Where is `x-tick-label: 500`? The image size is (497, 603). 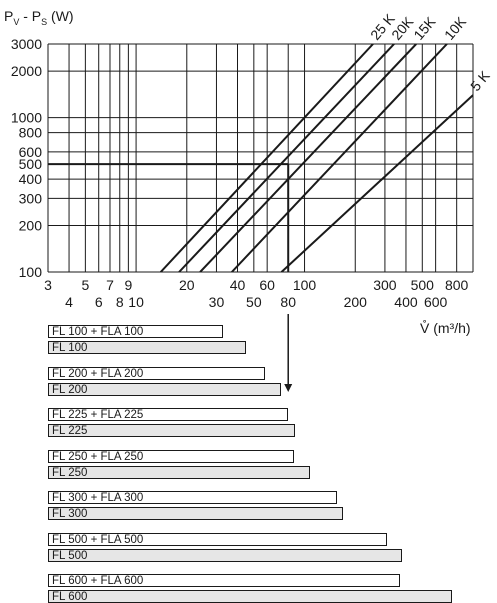
x-tick-label: 500 is located at coordinates (423, 285).